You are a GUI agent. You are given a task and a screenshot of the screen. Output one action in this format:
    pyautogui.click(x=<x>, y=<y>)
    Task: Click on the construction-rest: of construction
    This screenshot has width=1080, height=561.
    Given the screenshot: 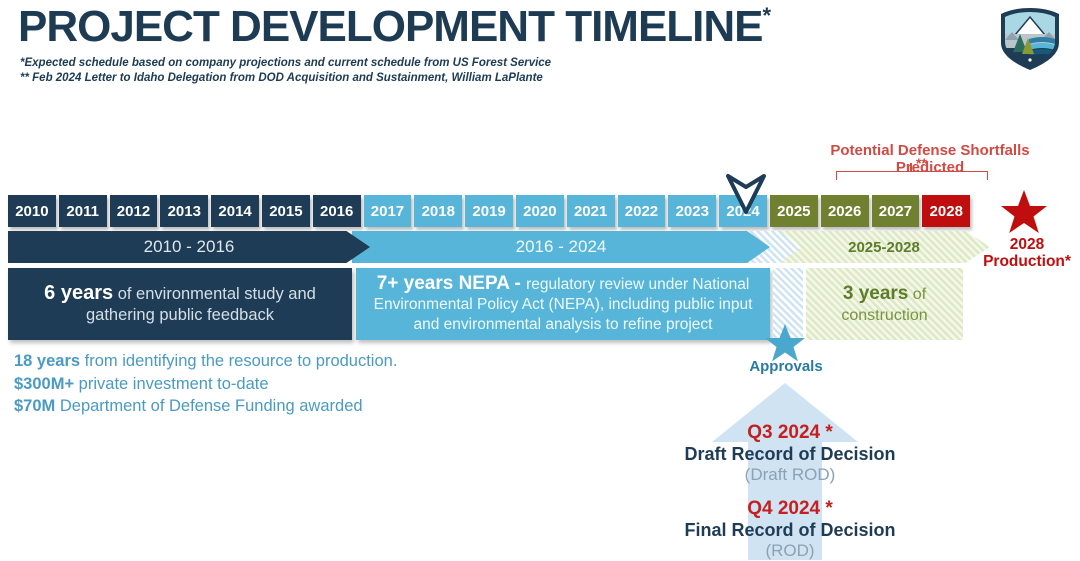 What is the action you would take?
    pyautogui.click(x=884, y=304)
    